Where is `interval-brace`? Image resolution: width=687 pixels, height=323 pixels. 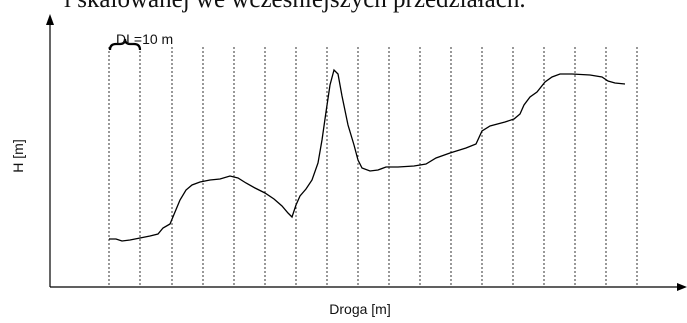 interval-brace is located at coordinates (125, 44).